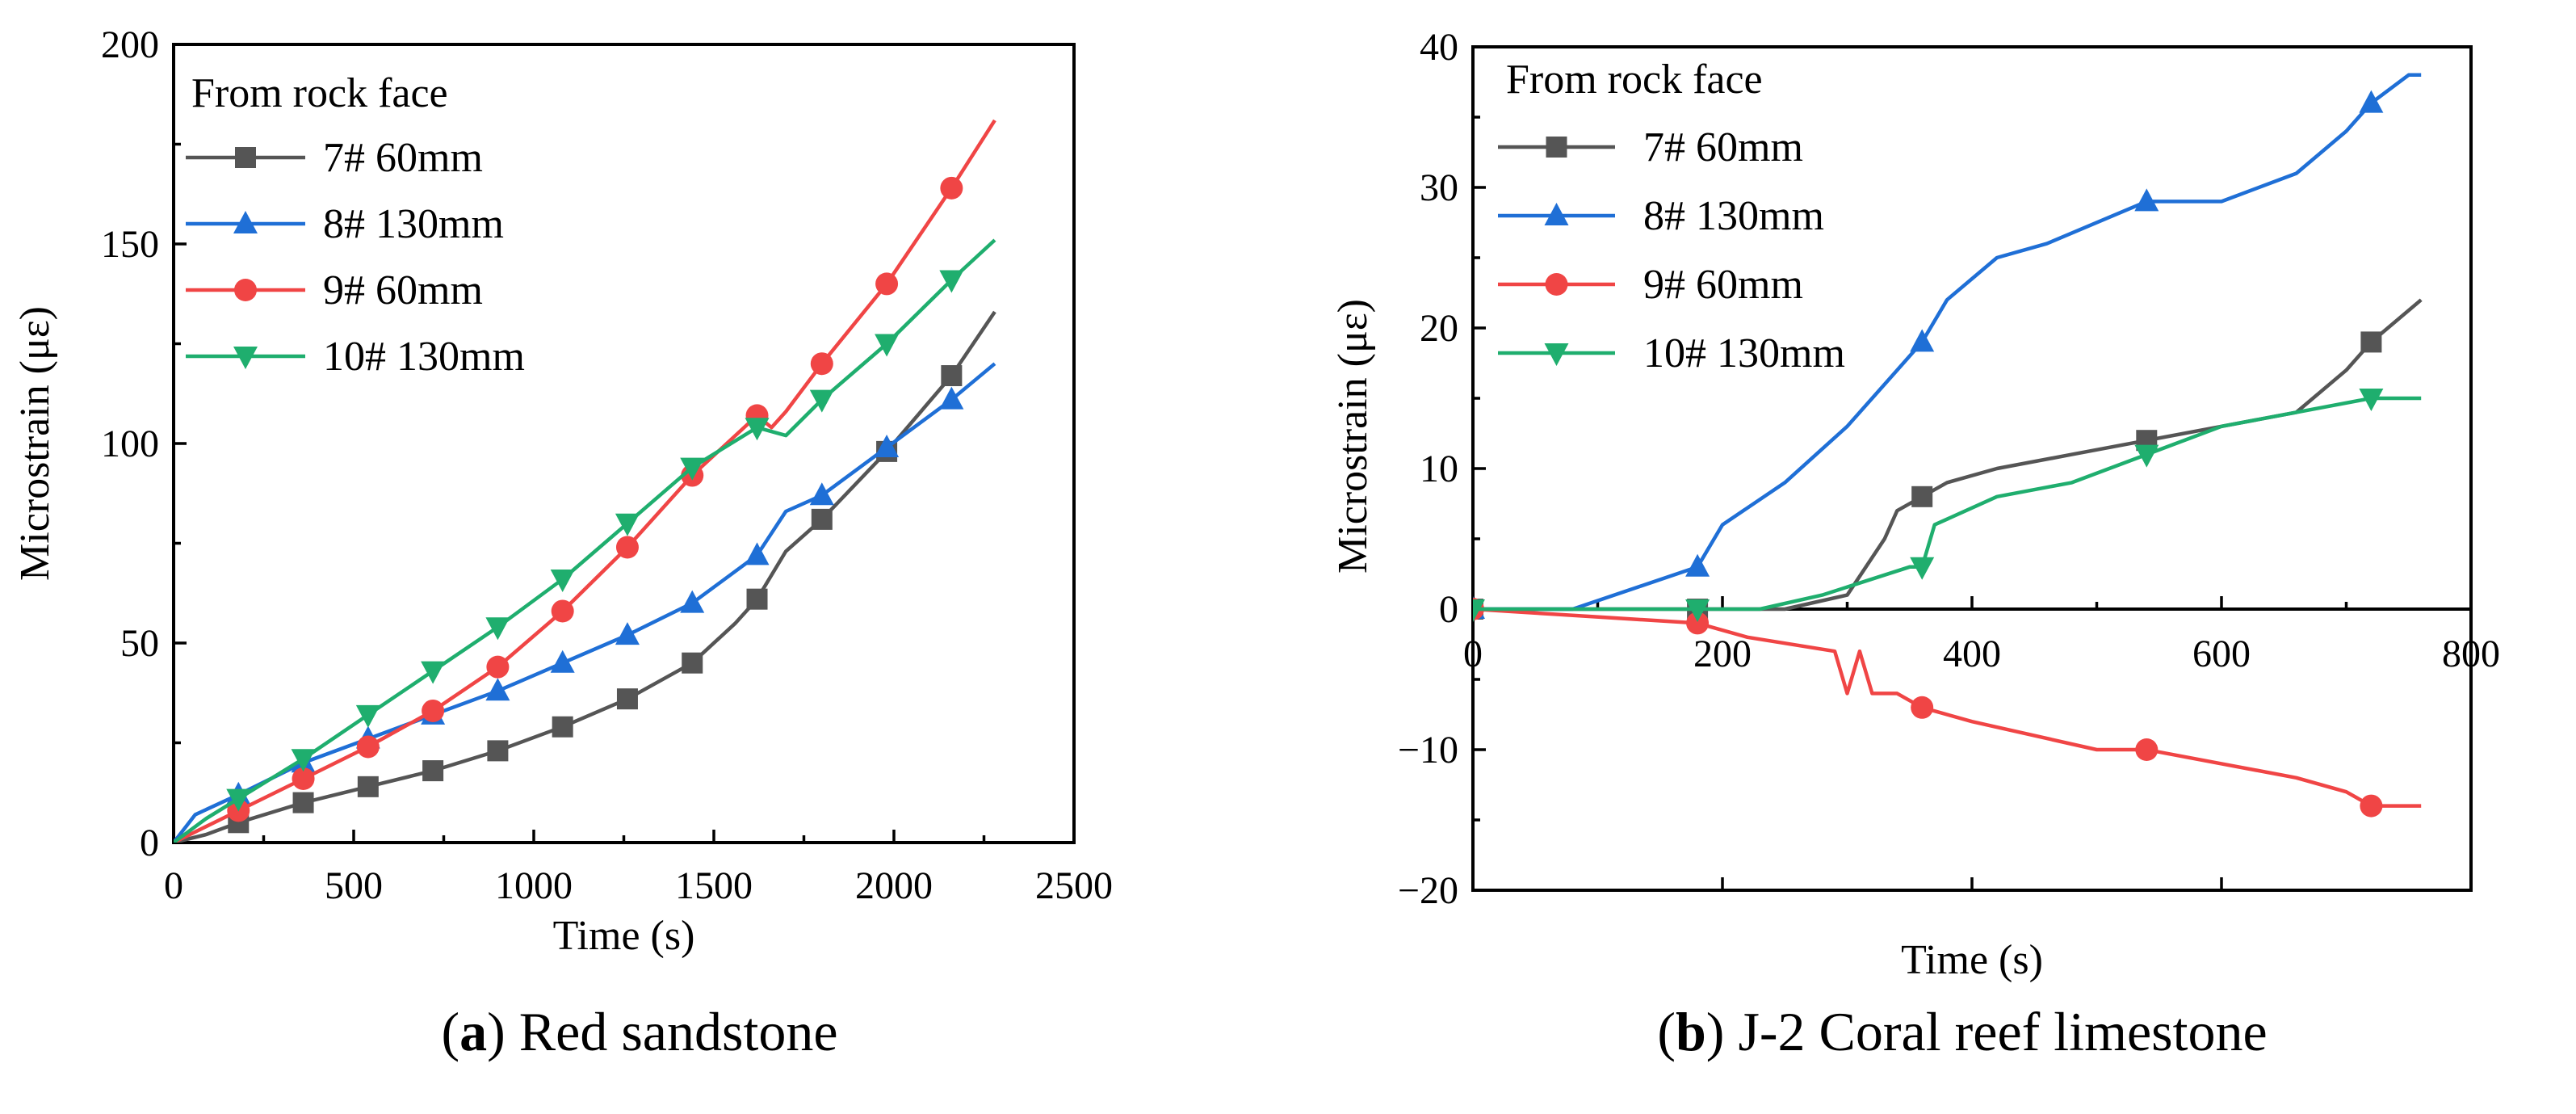 Image resolution: width=2576 pixels, height=1114 pixels. Describe the element at coordinates (1634, 80) in the screenshot. I see `legend-title: From rock face` at that location.